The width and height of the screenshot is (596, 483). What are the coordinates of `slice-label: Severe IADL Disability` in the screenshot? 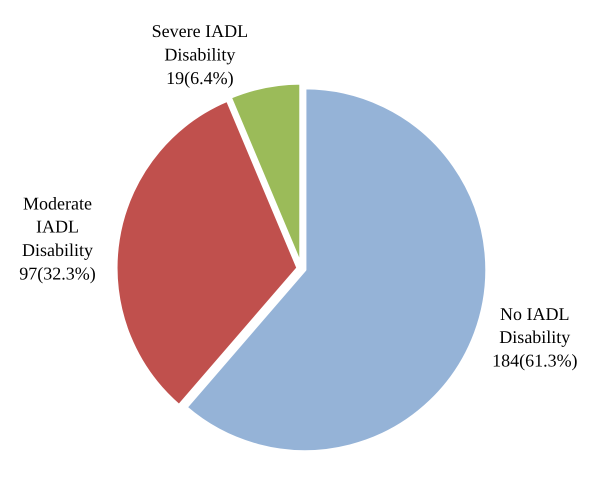 It's located at (200, 43).